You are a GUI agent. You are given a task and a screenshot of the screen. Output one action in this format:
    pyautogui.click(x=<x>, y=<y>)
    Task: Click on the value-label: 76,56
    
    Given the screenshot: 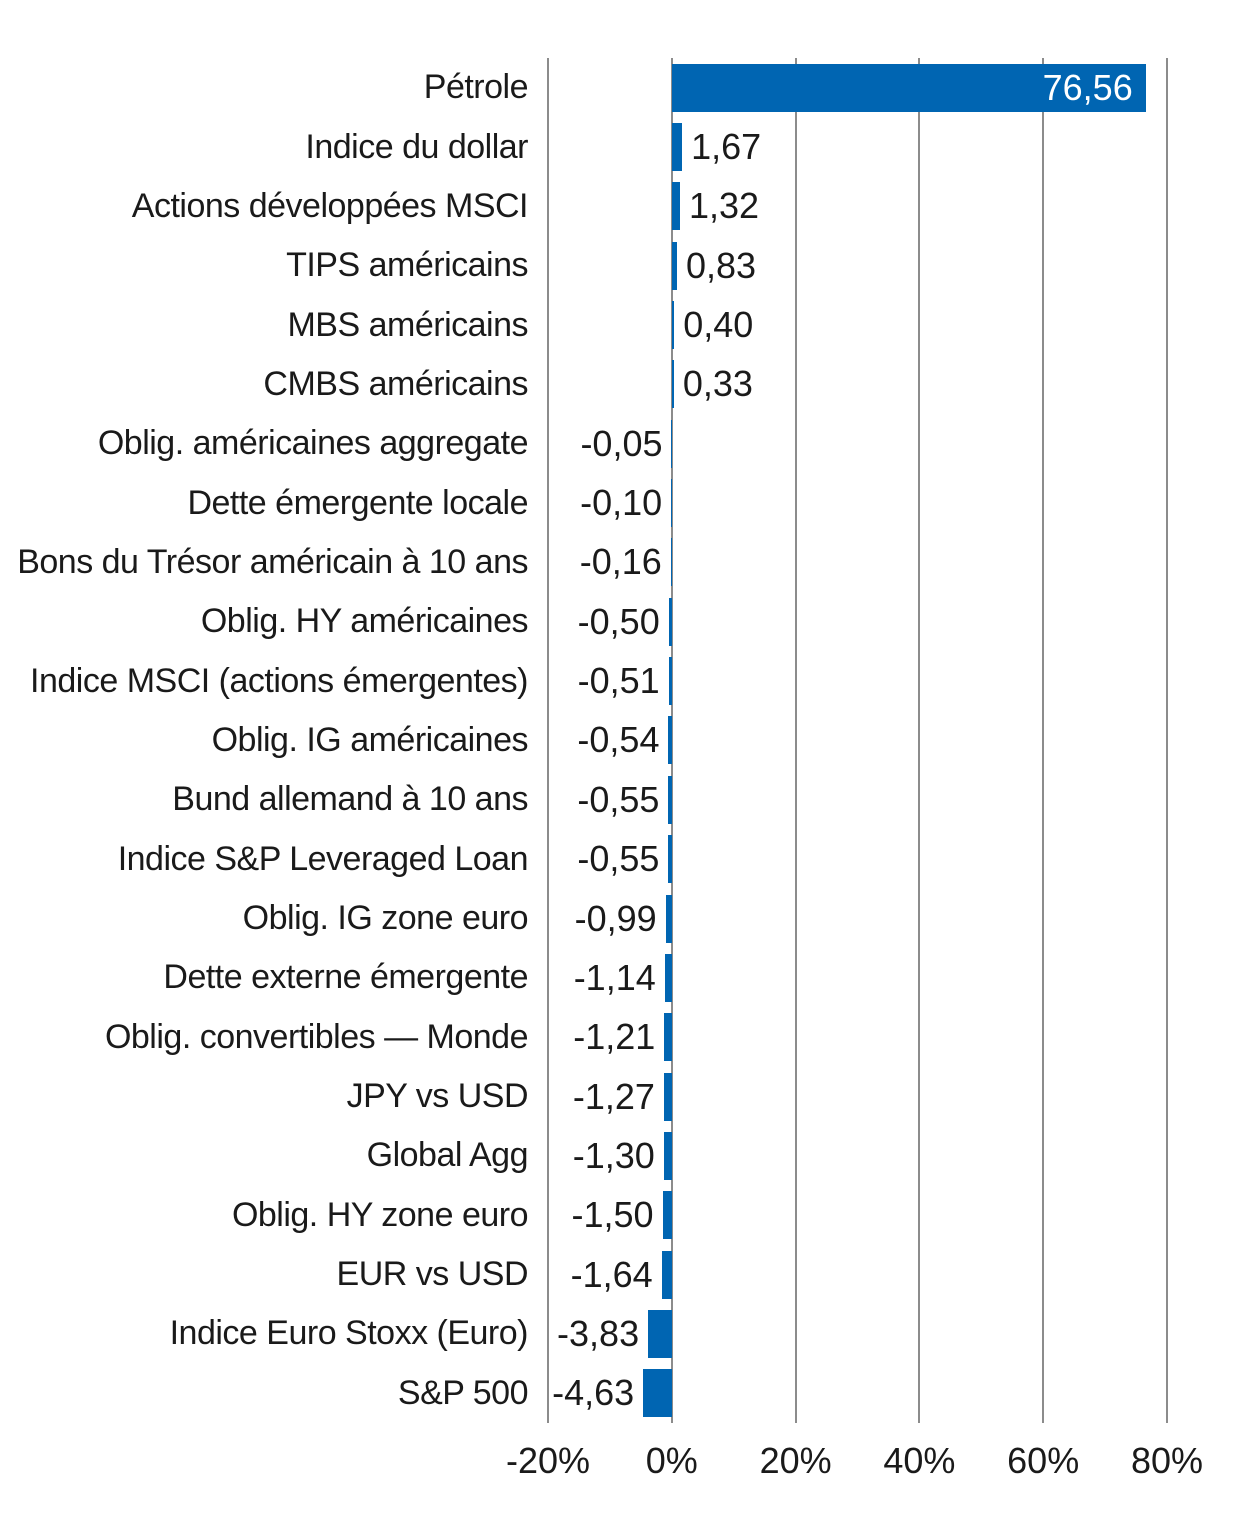 What is the action you would take?
    pyautogui.click(x=1087, y=87)
    